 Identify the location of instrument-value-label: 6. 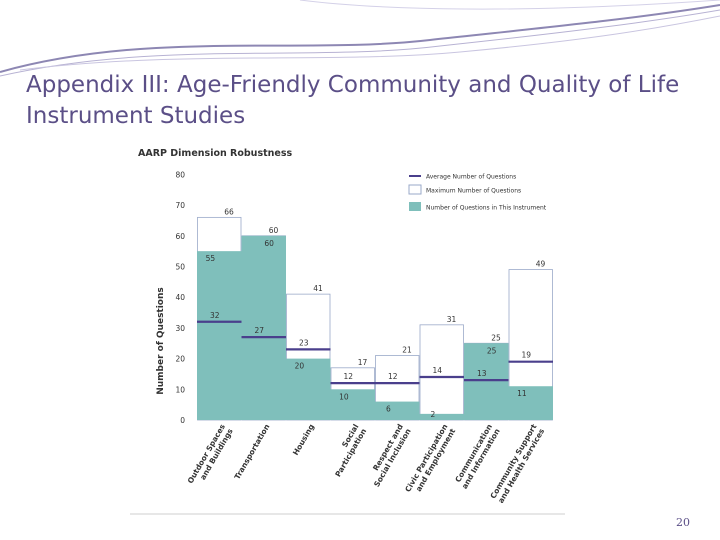
(388, 409).